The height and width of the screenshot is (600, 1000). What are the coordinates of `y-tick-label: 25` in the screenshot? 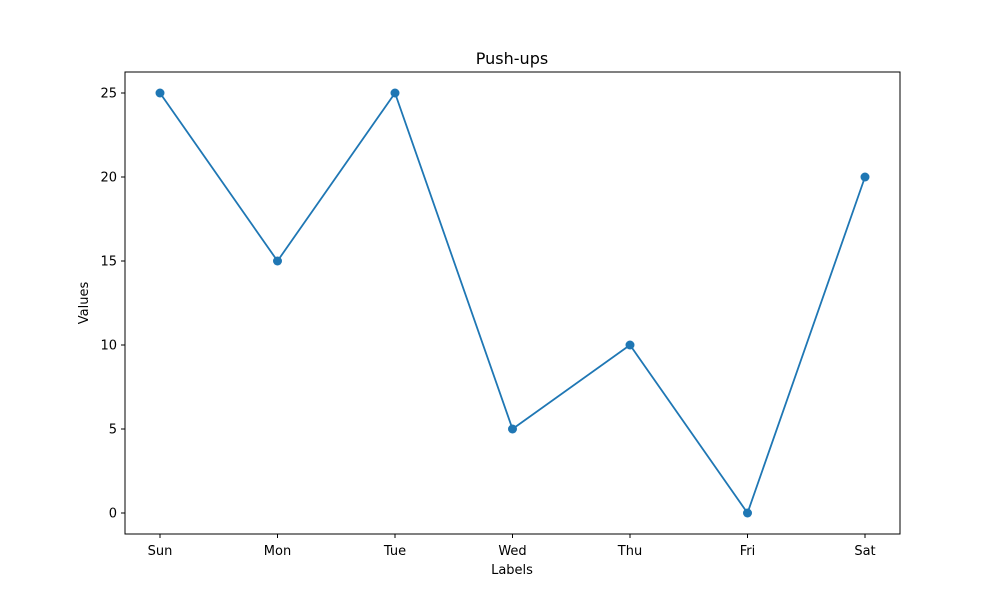 It's located at (108, 94).